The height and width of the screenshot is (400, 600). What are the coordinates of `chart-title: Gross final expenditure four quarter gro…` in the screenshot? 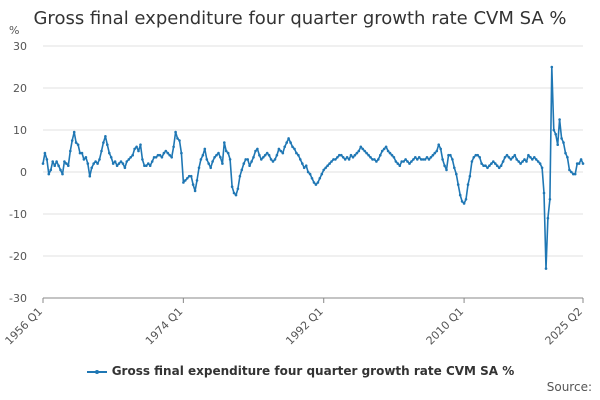 It's located at (300, 18).